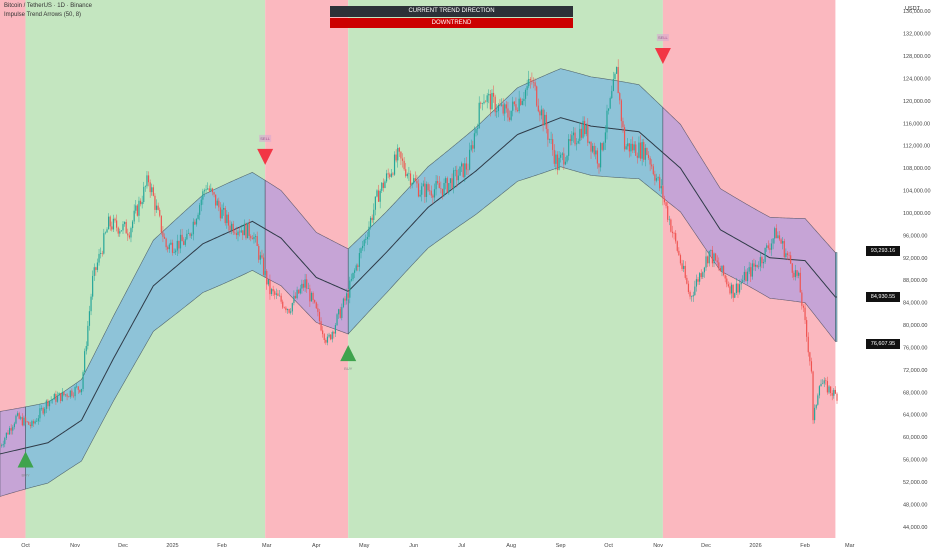  I want to click on y-tick-label: 120,000.00, so click(917, 102).